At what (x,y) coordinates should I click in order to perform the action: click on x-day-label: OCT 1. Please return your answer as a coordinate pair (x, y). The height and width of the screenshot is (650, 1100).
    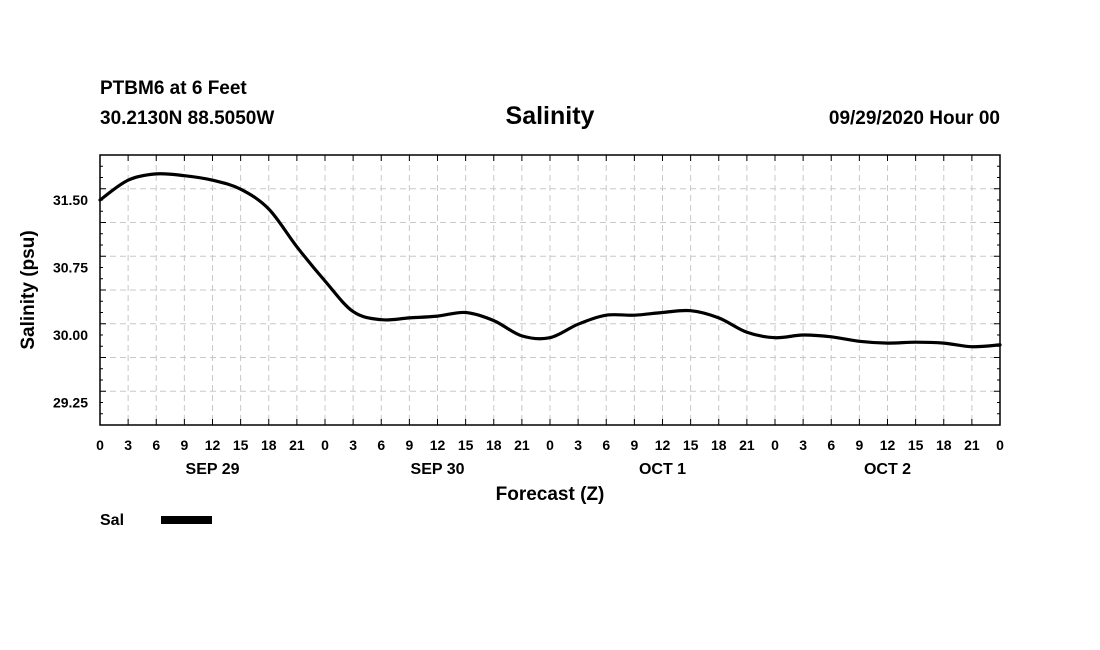
    Looking at the image, I should click on (662, 469).